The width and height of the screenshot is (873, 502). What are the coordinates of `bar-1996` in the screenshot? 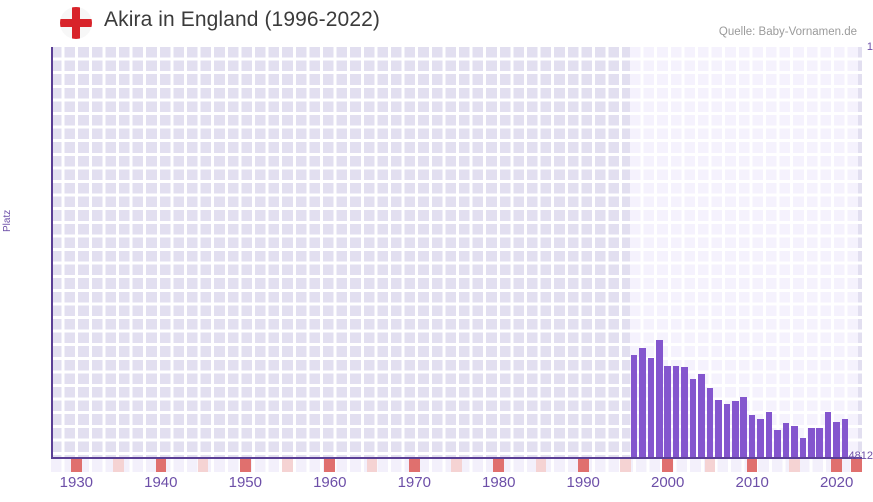 It's located at (634, 406).